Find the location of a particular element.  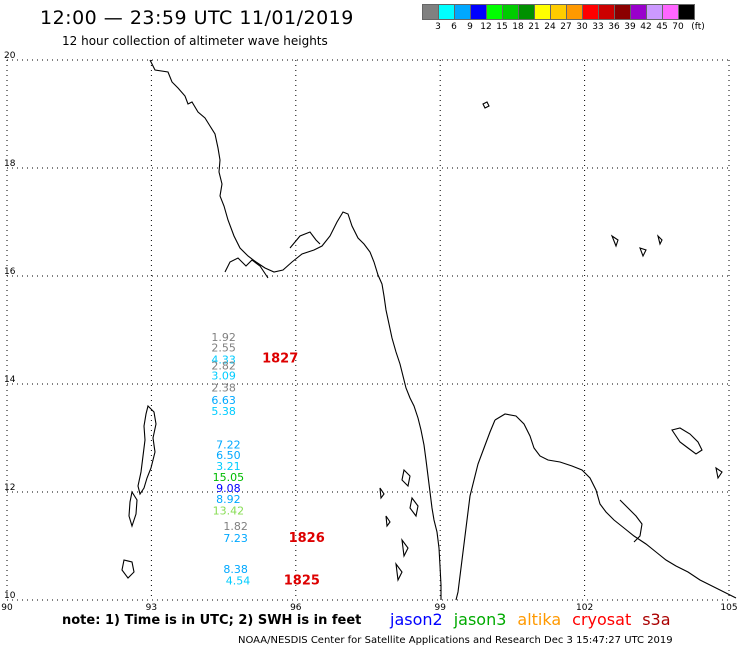

legend-label: 6 is located at coordinates (454, 27).